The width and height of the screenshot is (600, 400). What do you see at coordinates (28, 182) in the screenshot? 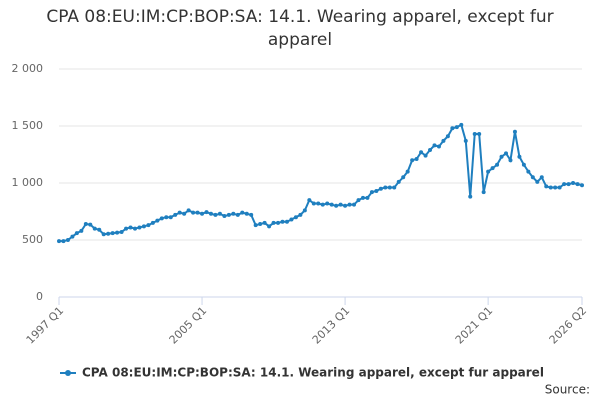
I see `y-tick-label: 1 000` at bounding box center [28, 182].